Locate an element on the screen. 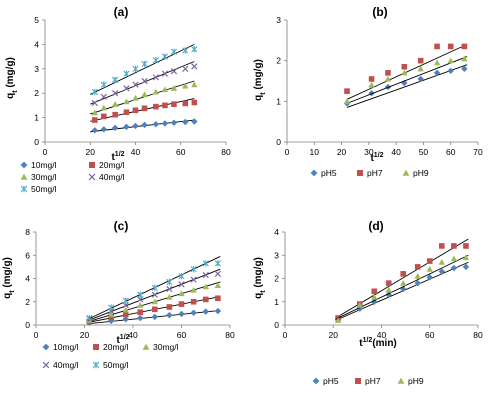  y-tick-label: 1 is located at coordinates (278, 101).